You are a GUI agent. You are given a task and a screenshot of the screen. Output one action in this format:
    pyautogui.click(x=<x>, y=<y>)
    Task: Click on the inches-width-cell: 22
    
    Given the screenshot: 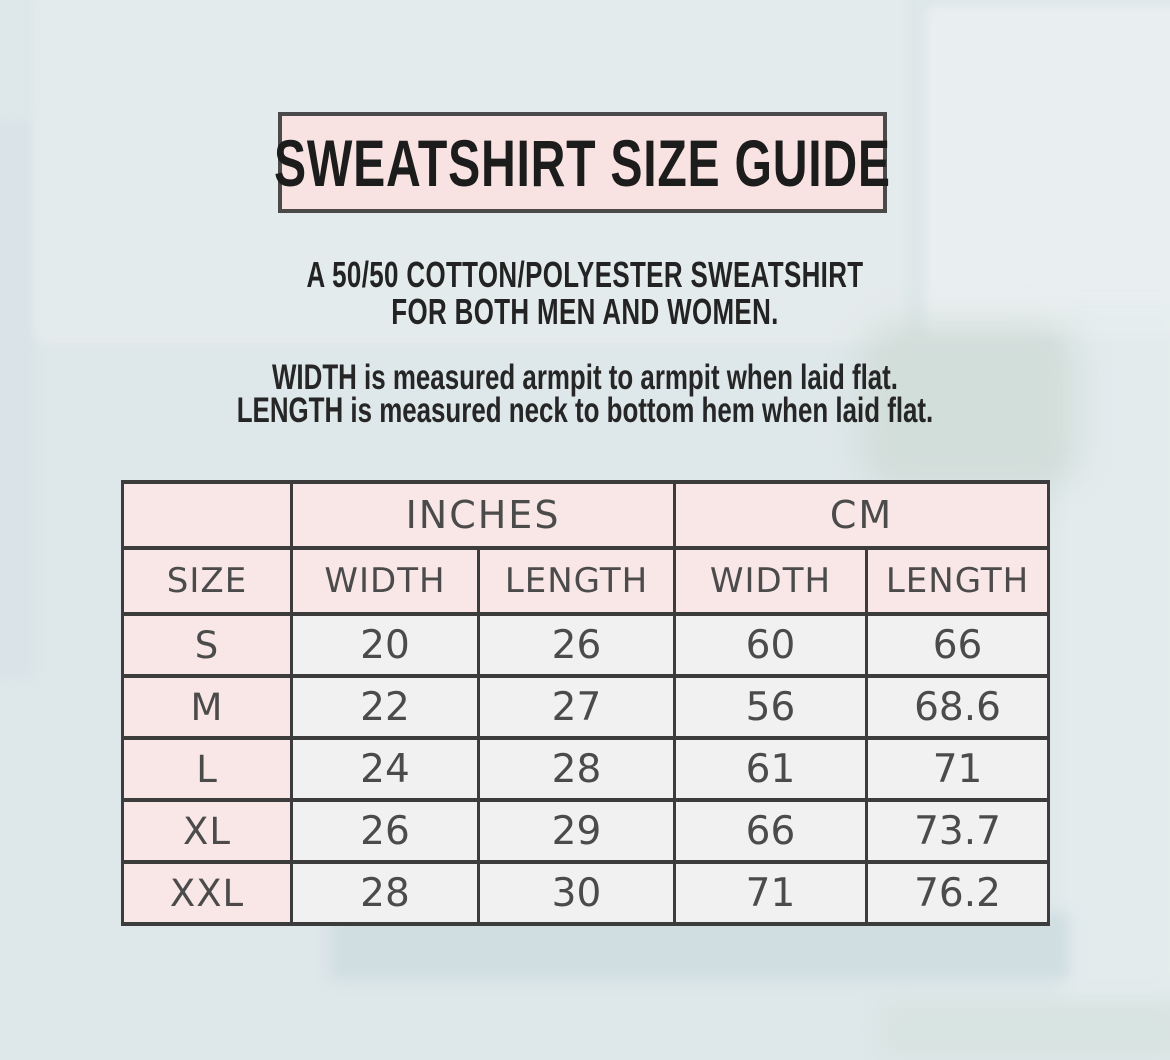 What is the action you would take?
    pyautogui.click(x=385, y=707)
    